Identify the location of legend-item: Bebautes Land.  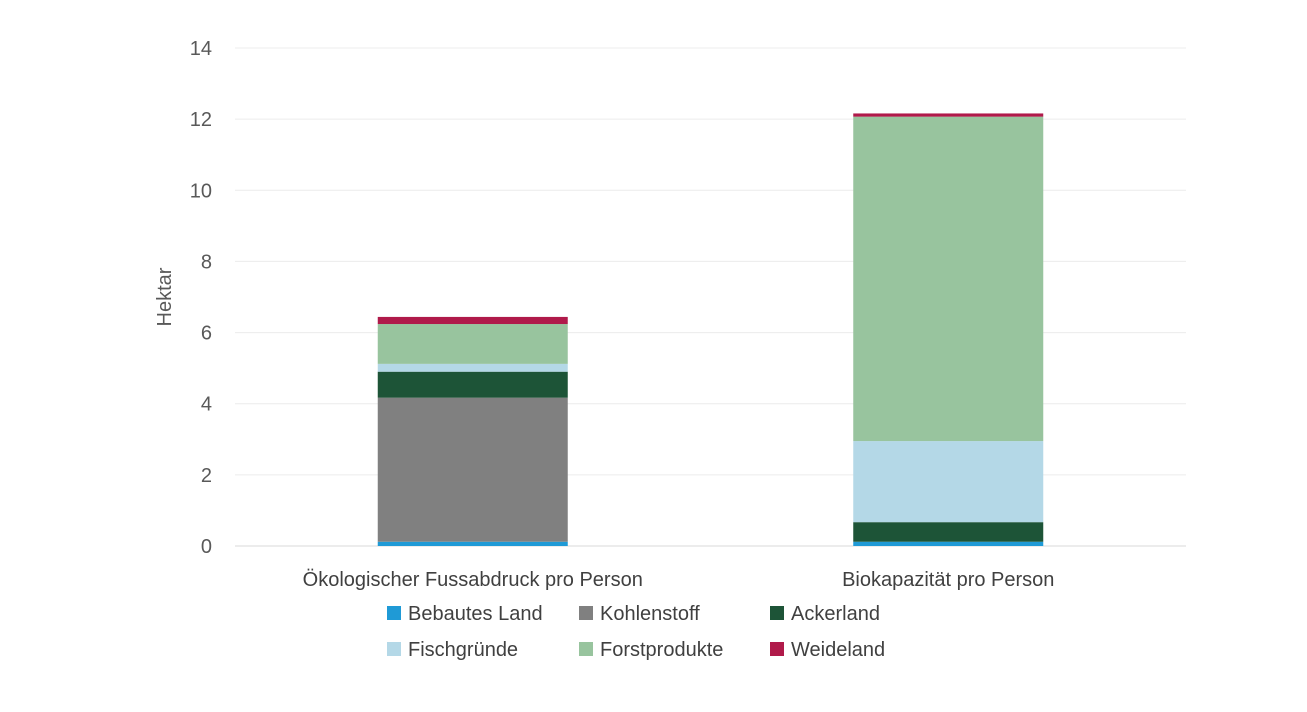
(465, 614).